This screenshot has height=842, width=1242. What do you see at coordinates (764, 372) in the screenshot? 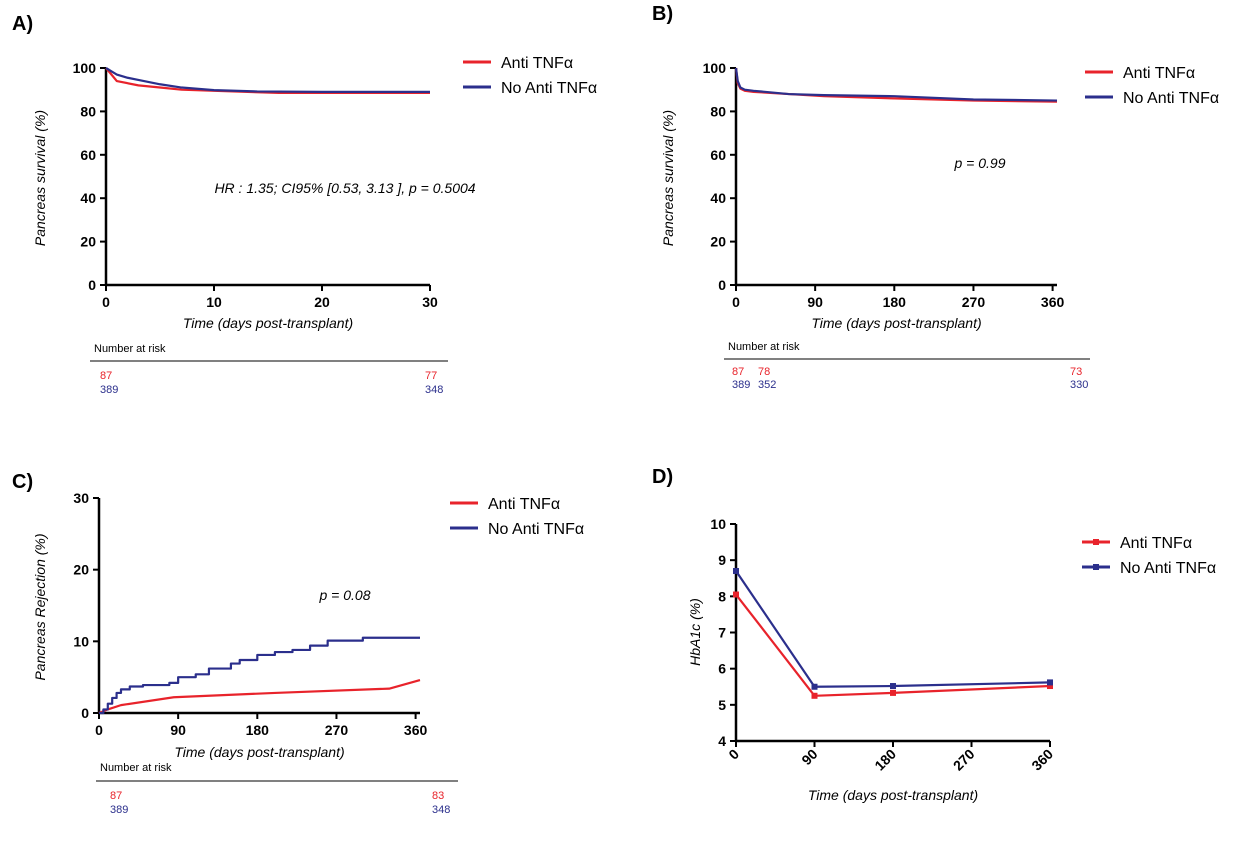
I see `risk-count: 78` at bounding box center [764, 372].